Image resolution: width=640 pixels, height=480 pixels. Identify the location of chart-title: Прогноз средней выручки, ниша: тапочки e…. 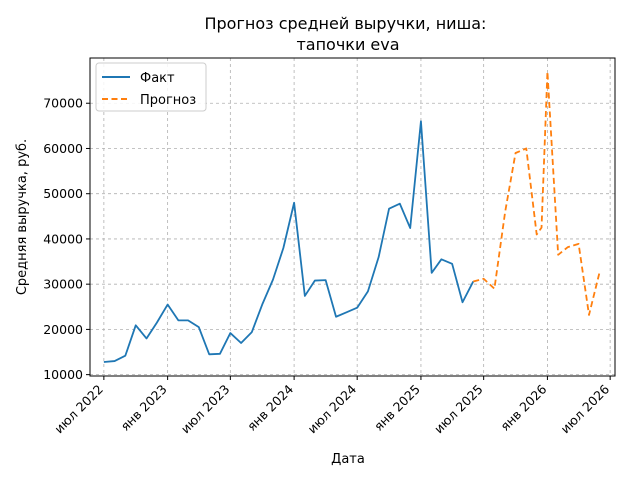
(347, 34).